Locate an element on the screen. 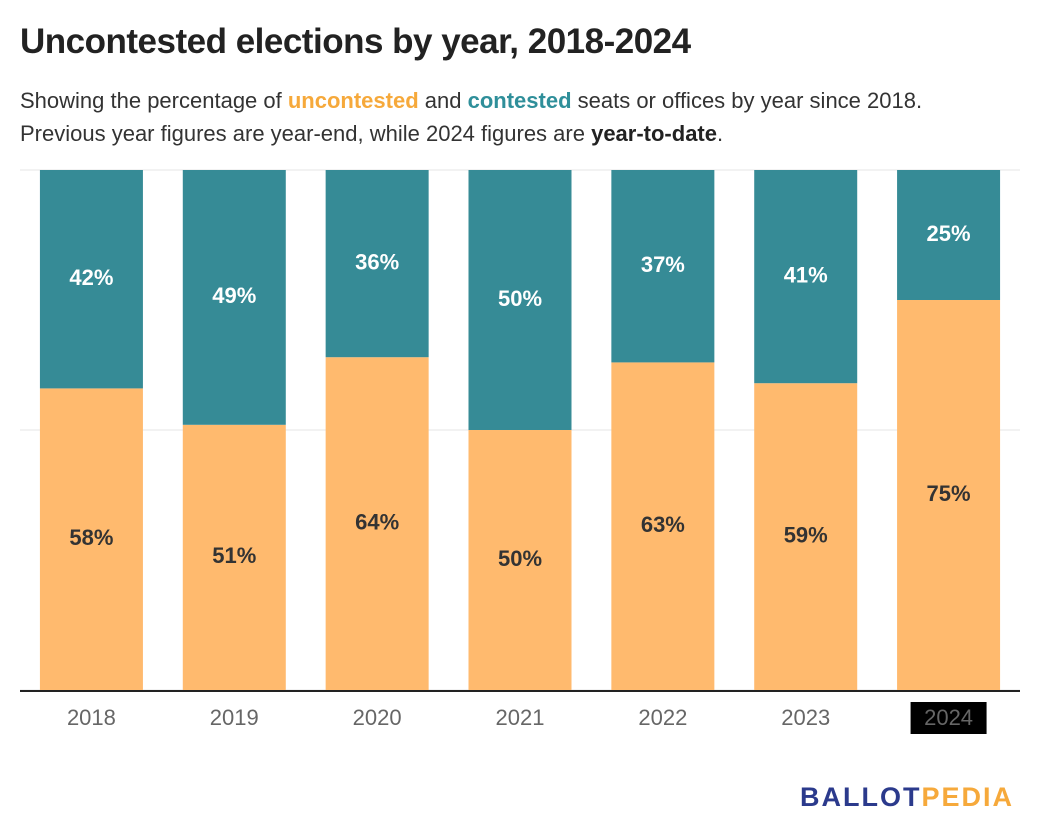  label-uncontested-2019: 51% is located at coordinates (234, 555).